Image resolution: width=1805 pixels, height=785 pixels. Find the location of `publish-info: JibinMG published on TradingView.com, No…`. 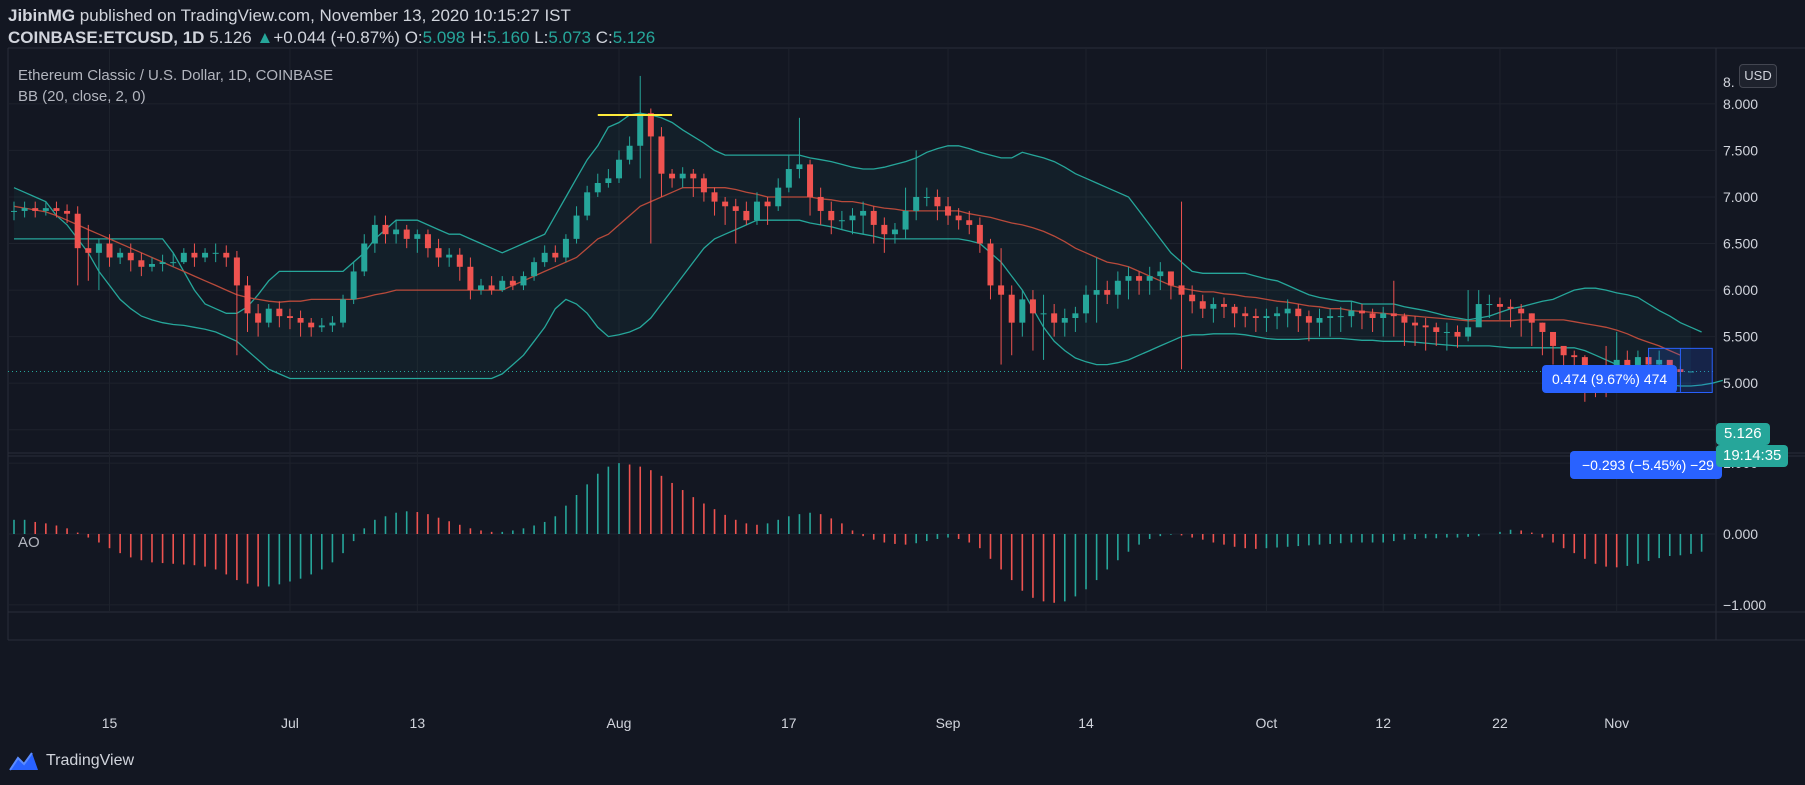

publish-info: JibinMG published on TradingView.com, No… is located at coordinates (289, 16).